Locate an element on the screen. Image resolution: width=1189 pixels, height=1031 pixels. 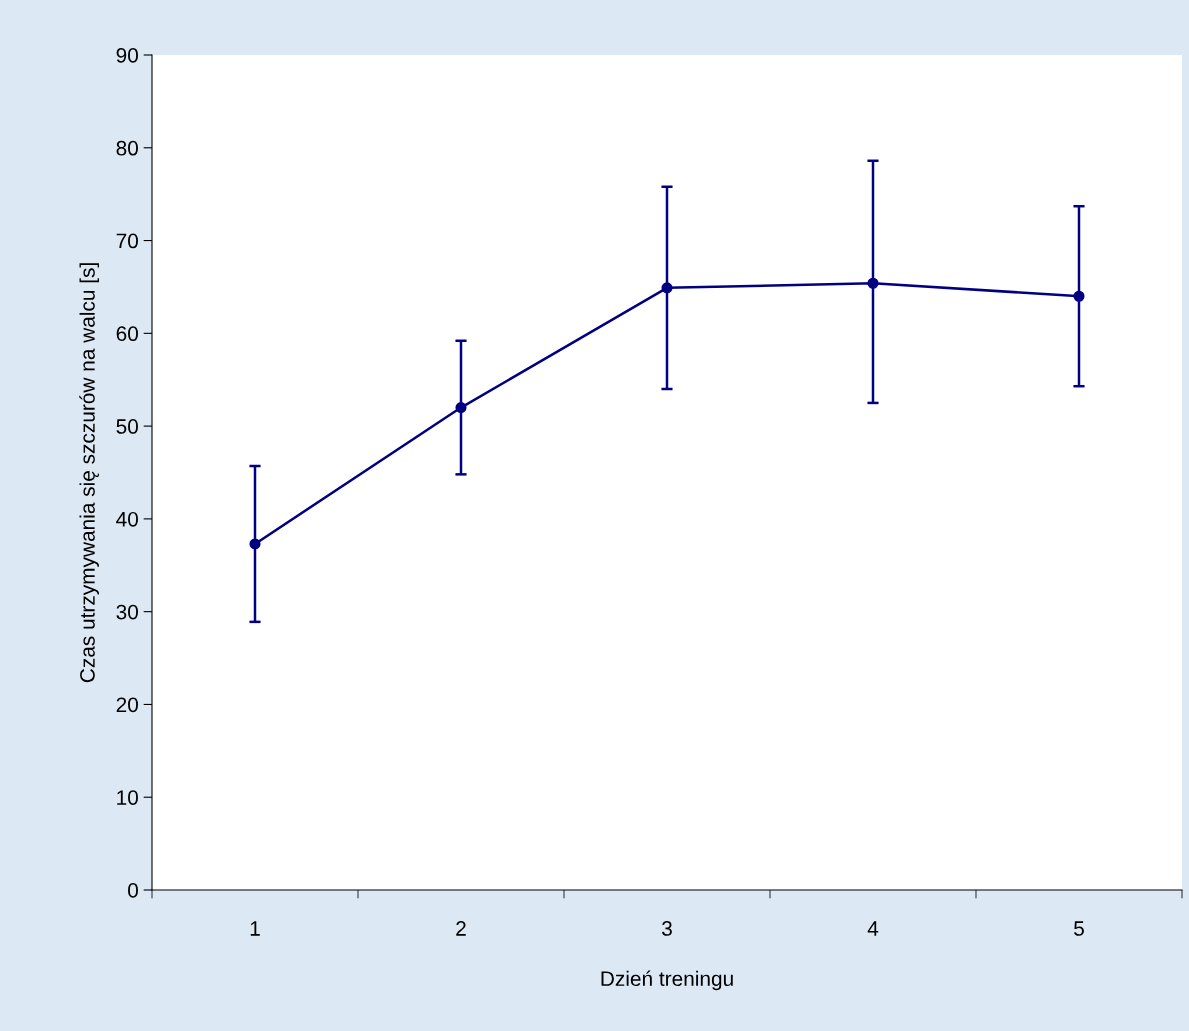
y-tick-label: 80 is located at coordinates (127, 148).